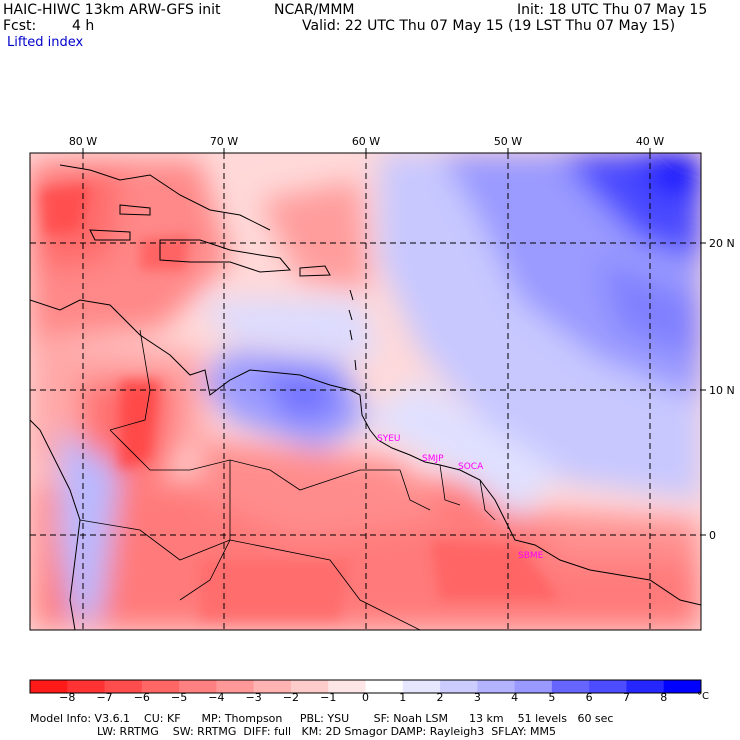 The height and width of the screenshot is (740, 740). Describe the element at coordinates (531, 556) in the screenshot. I see `station-sbme: SBME` at that location.